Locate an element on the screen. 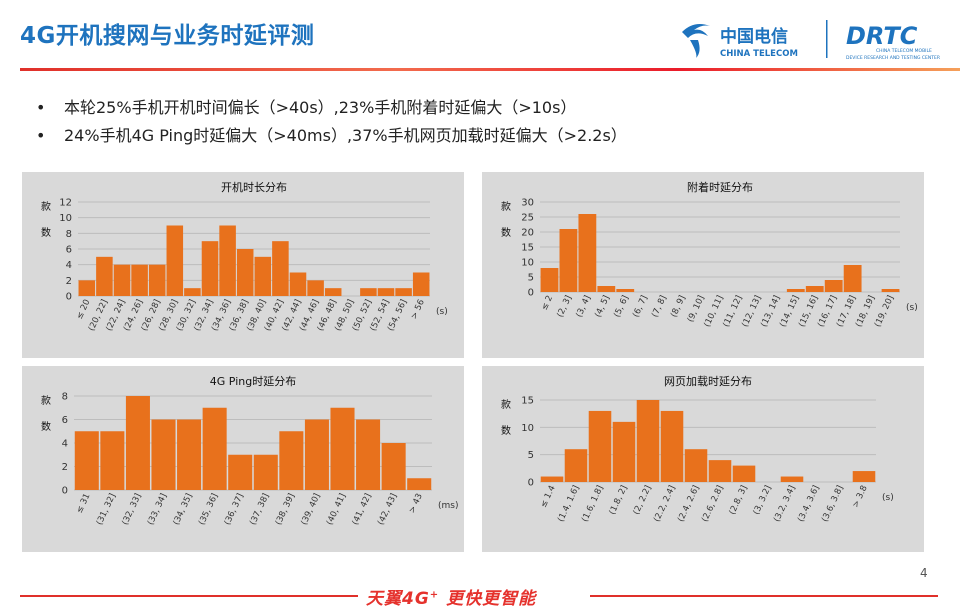 This screenshot has width=960, height=616. x-tick-label: (37, 38] is located at coordinates (259, 509).